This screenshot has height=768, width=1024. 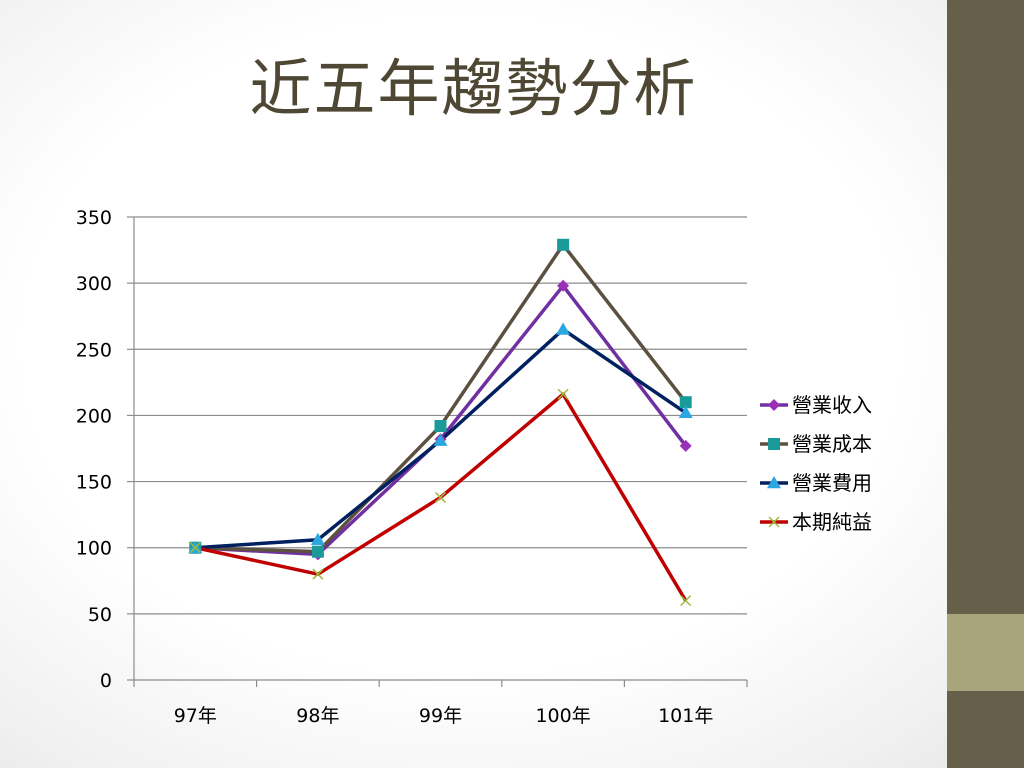 I want to click on x-tick-label: 97年, so click(x=195, y=716).